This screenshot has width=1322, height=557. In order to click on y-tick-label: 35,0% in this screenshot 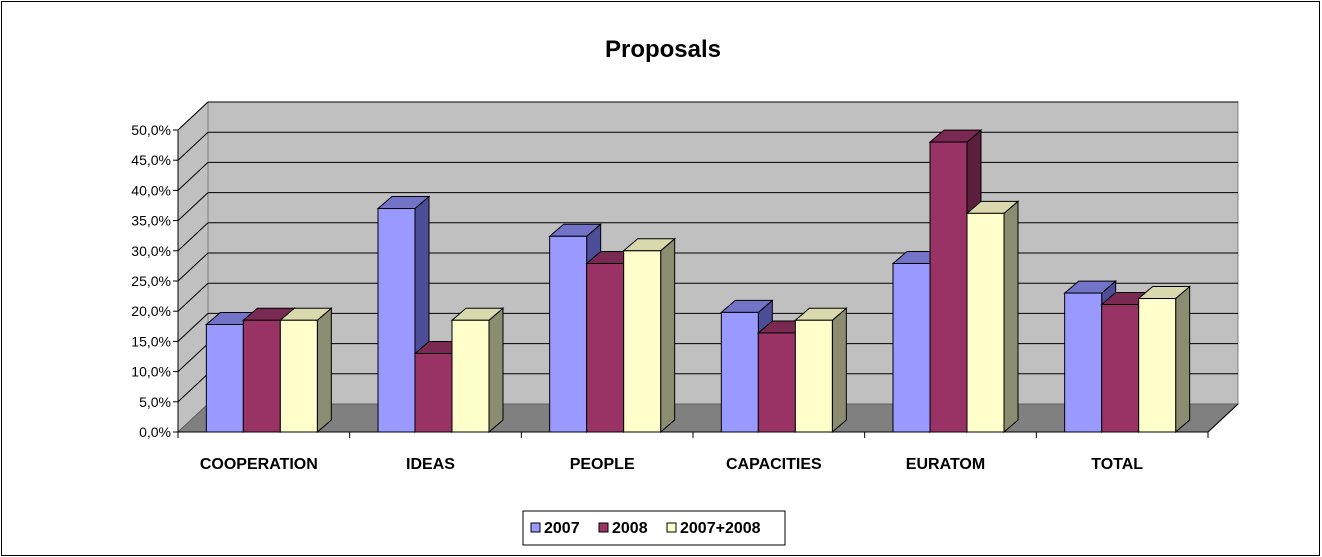, I will do `click(151, 221)`.